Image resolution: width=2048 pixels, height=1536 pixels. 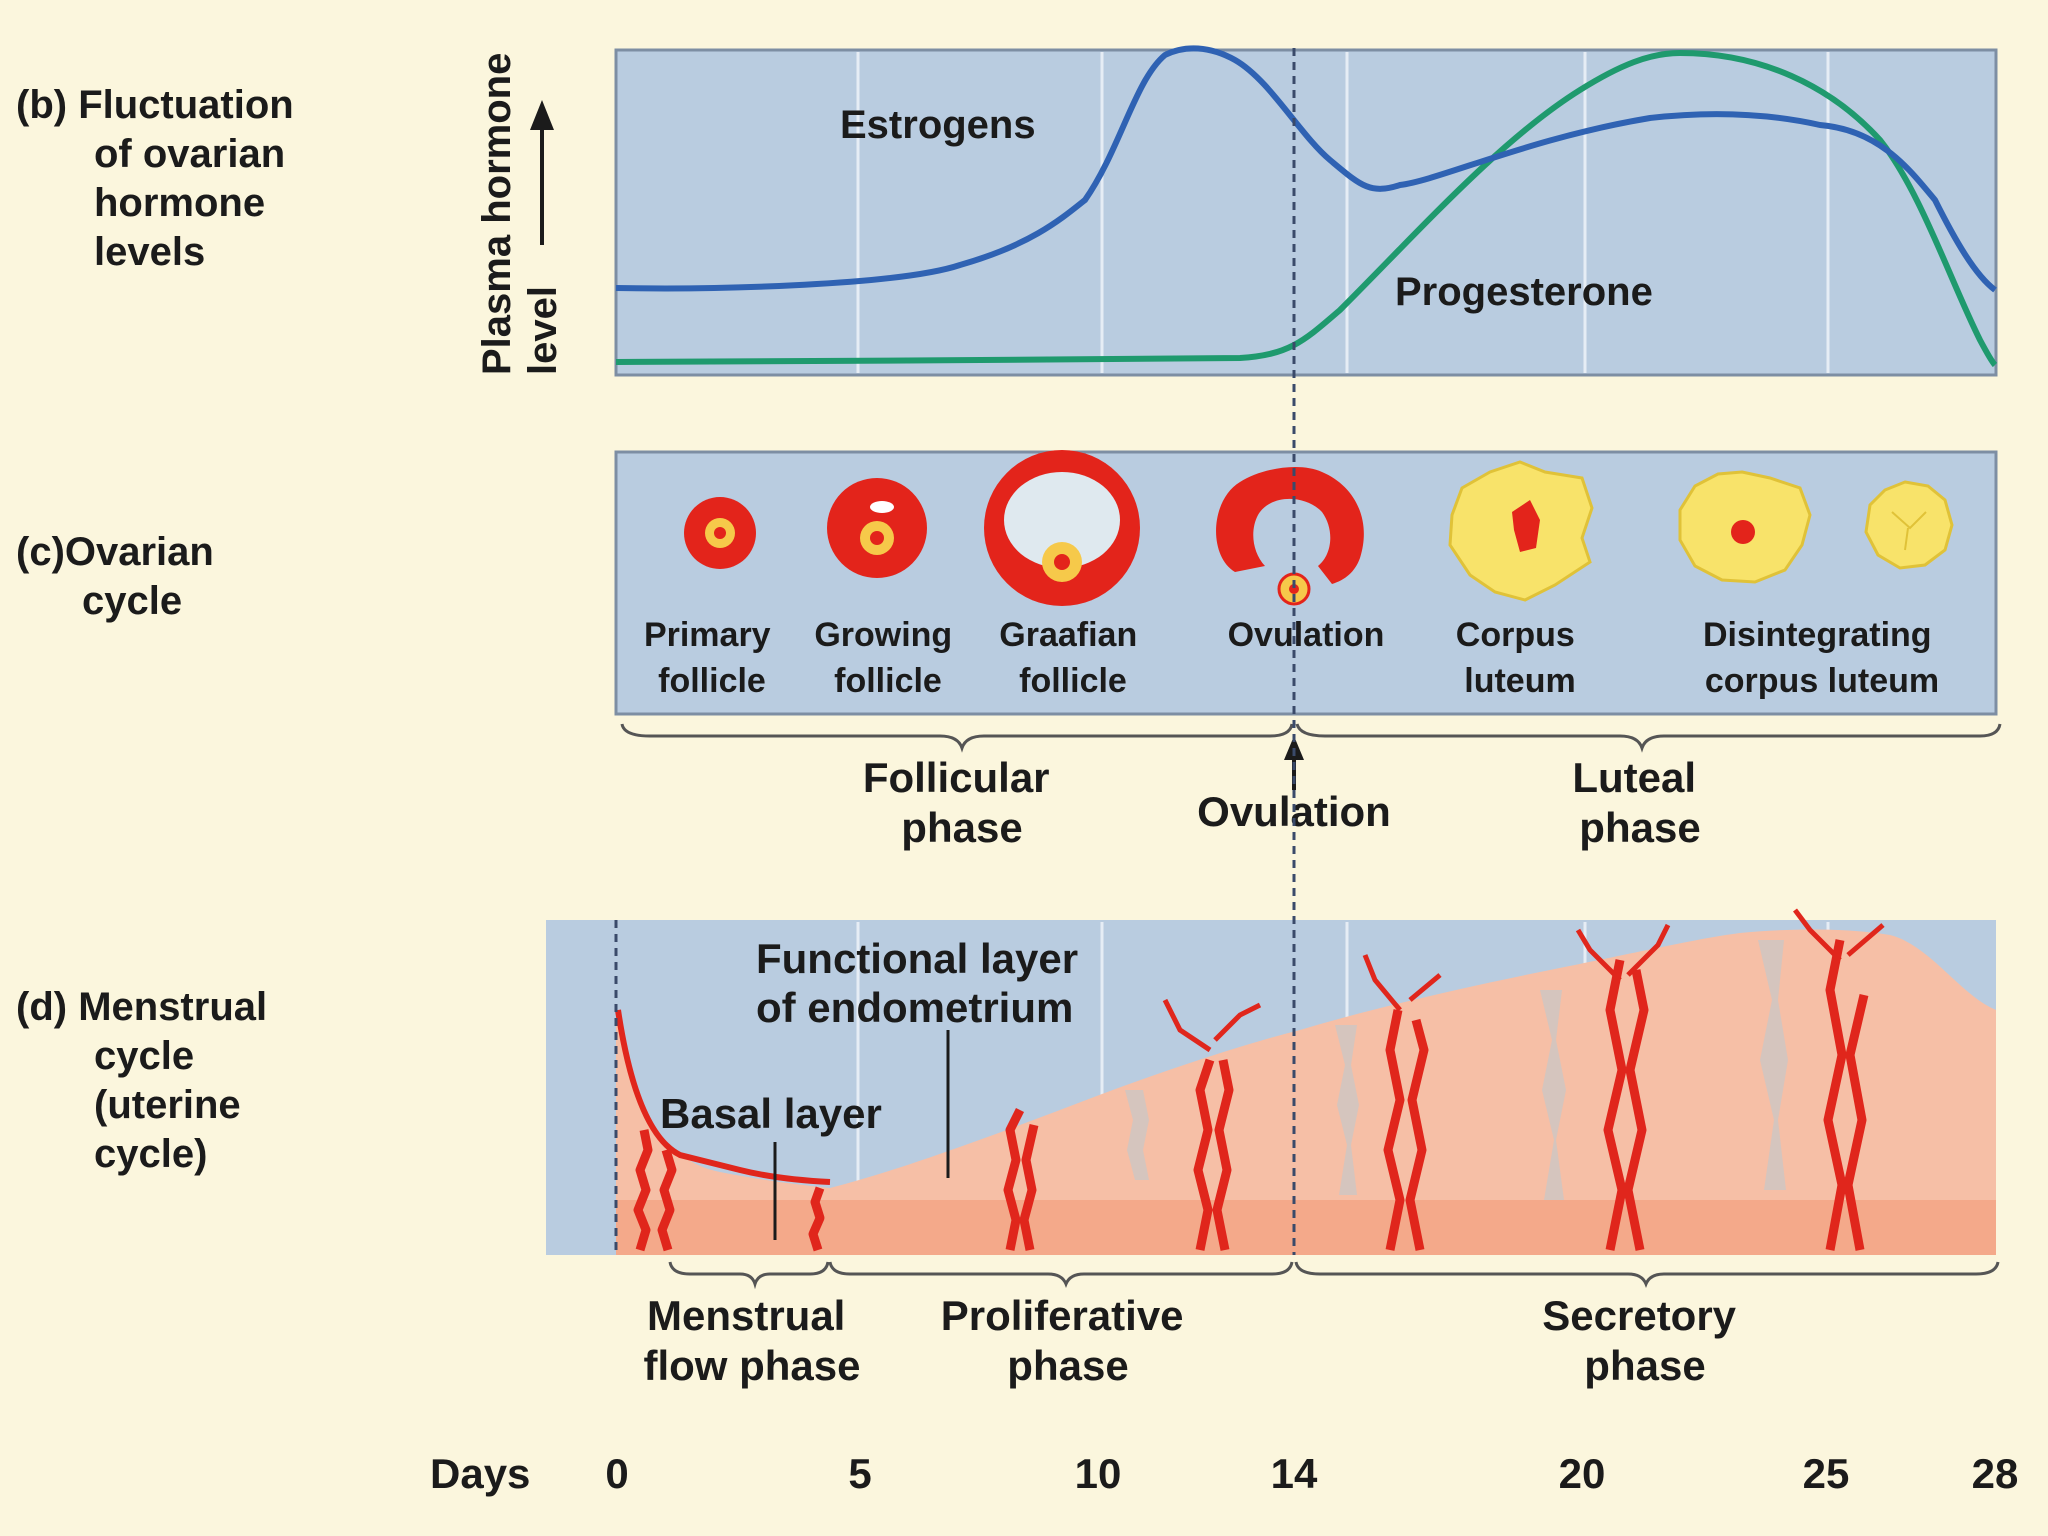 I want to click on day-tick-10: 10, so click(x=1098, y=1473).